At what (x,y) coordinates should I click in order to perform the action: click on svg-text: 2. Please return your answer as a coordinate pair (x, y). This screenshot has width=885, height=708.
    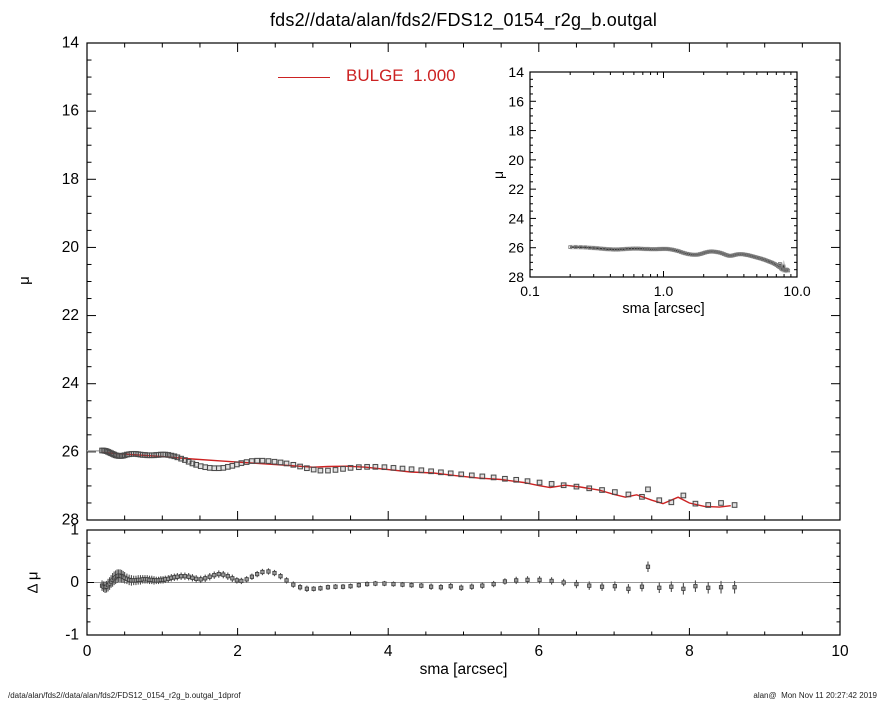
    Looking at the image, I should click on (237, 651).